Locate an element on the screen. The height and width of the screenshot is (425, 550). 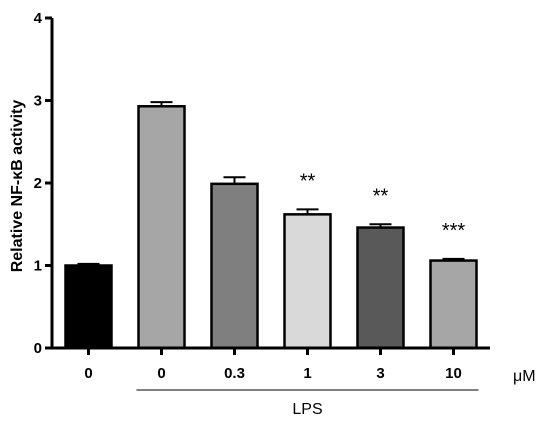
x-tick-label: 10 is located at coordinates (453, 373).